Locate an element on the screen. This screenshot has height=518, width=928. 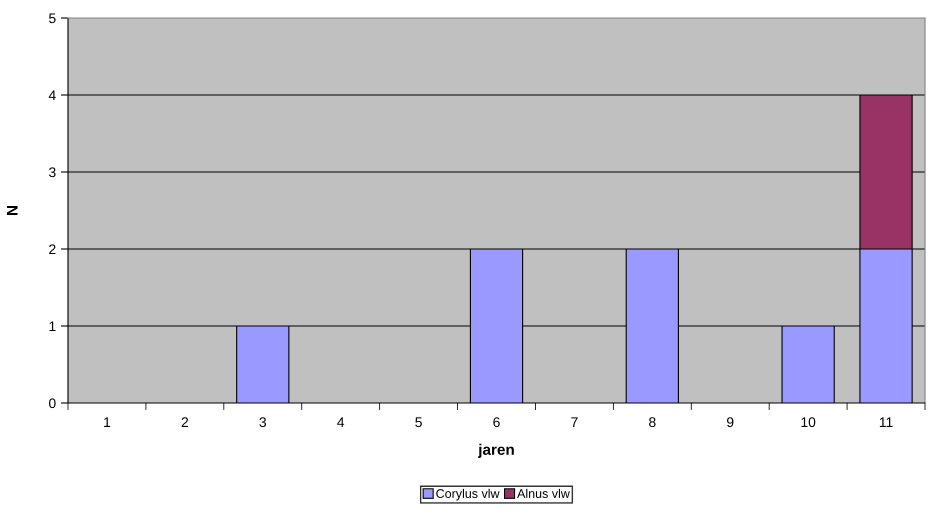
y-axis-title: N is located at coordinates (12, 210).